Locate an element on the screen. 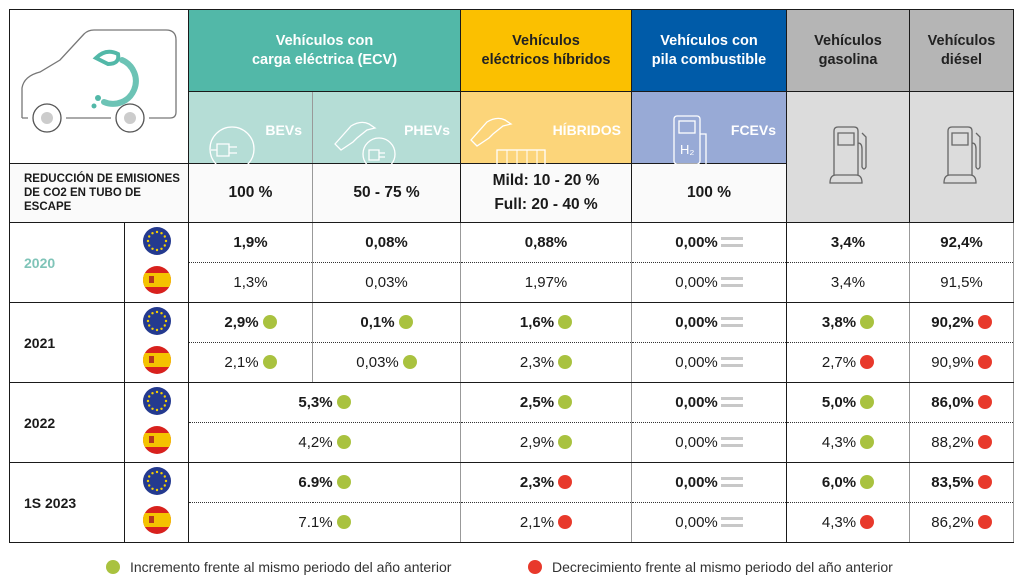 Image resolution: width=1021 pixels, height=584 pixels. value-text: 4,2% is located at coordinates (315, 442).